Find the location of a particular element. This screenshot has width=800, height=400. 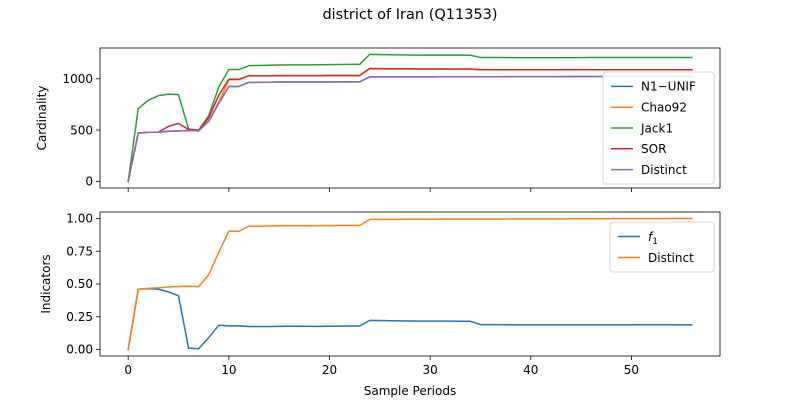

y-tick-label: 0.25 is located at coordinates (79, 317).